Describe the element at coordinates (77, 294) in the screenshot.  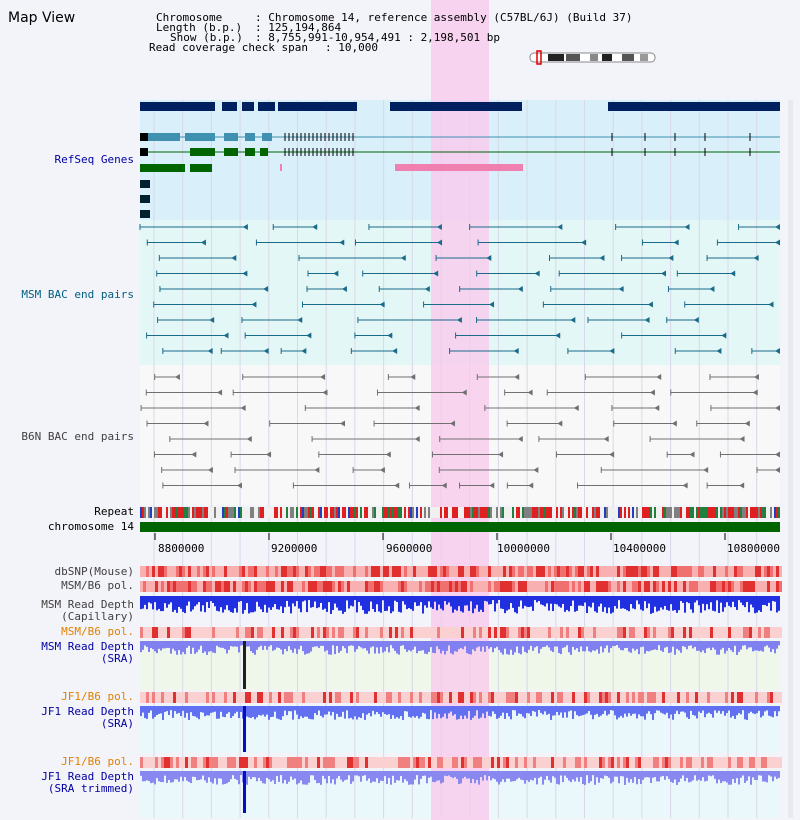
I see `track-label-msm-bac: MSM BAC end pairs` at that location.